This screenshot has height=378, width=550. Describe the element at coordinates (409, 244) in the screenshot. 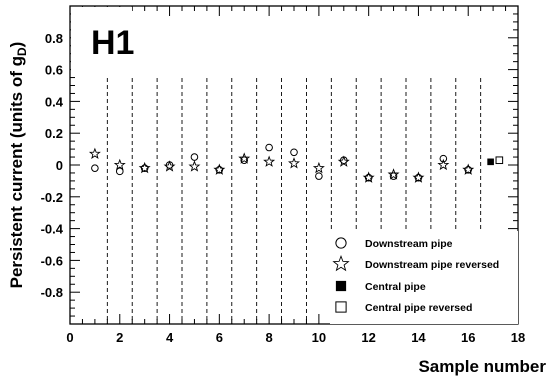

I see `legend-label: Downstream pipe` at that location.